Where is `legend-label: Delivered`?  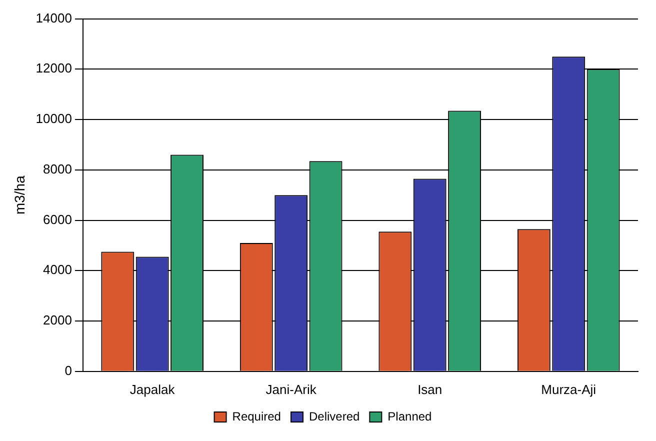
legend-label: Delivered is located at coordinates (334, 416).